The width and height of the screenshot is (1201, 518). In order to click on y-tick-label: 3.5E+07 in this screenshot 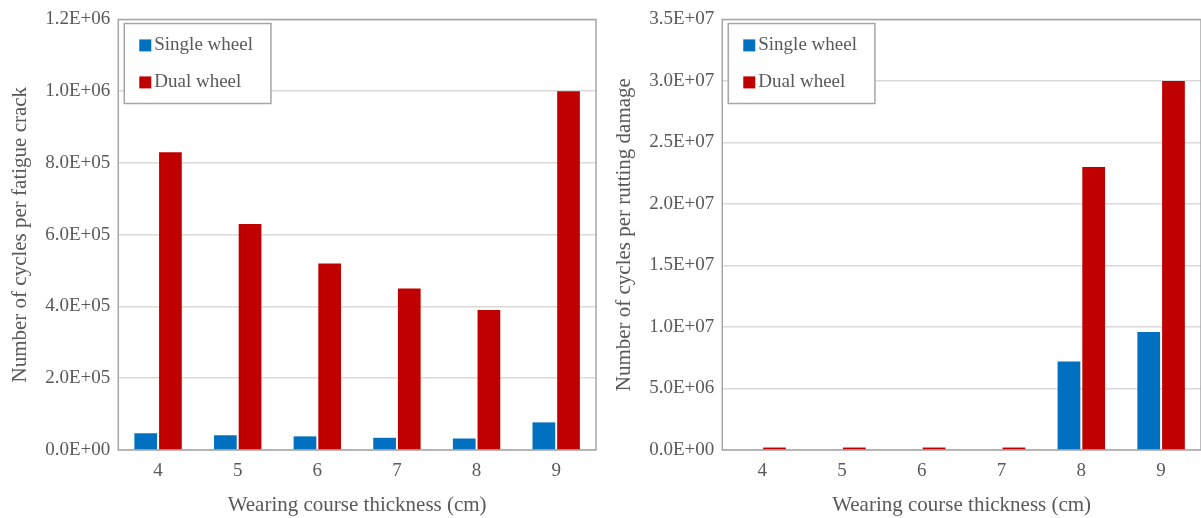, I will do `click(682, 18)`.